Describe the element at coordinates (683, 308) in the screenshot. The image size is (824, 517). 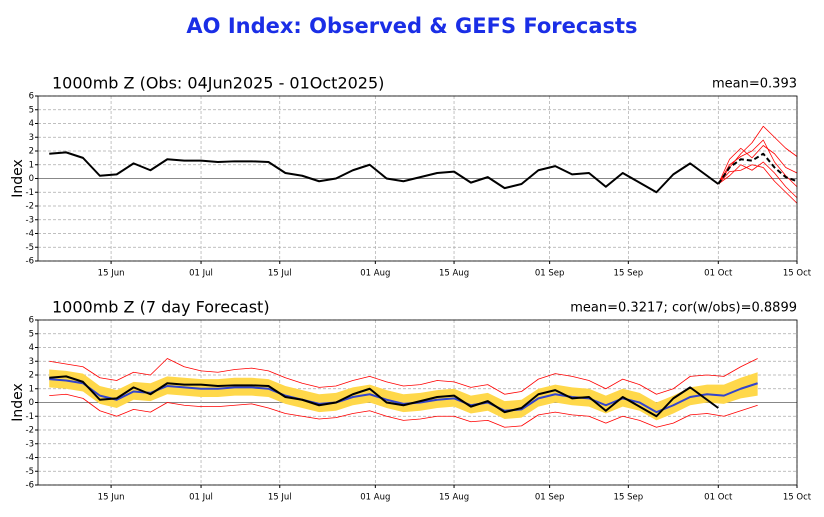
I see `annotation: mean=0.3217; cor(w/obs)=0.8899` at that location.